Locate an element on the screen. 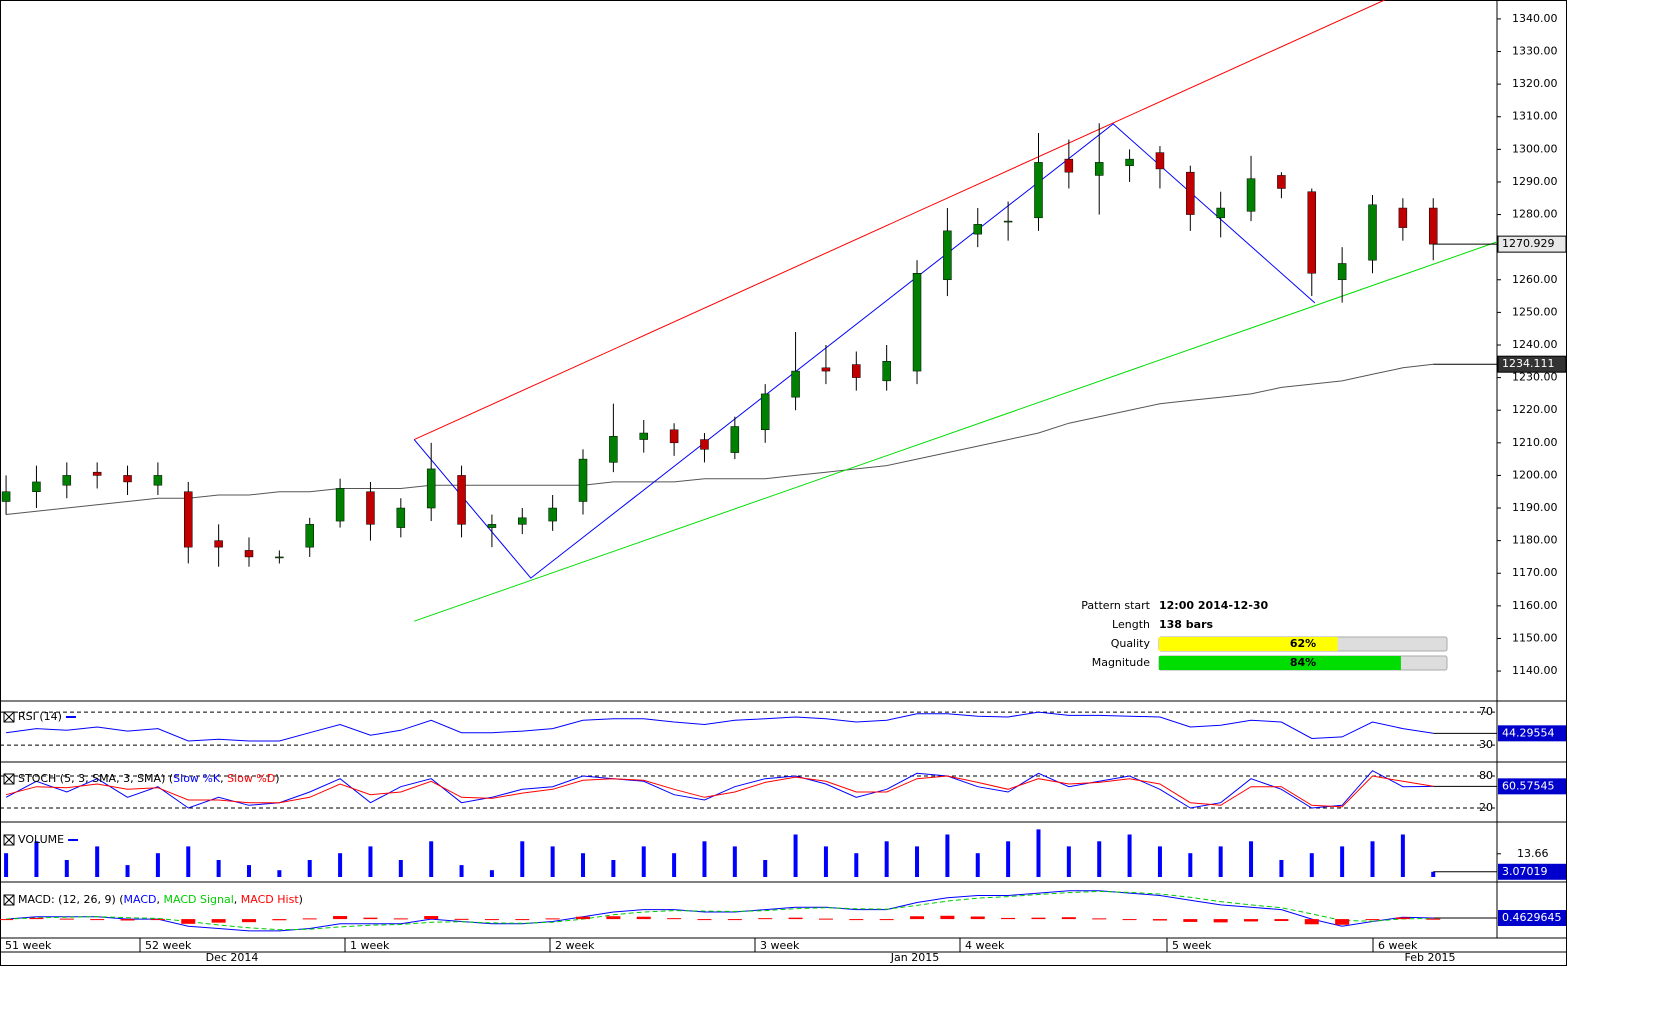 The image size is (1655, 1021). info-label: Quality is located at coordinates (1131, 643).